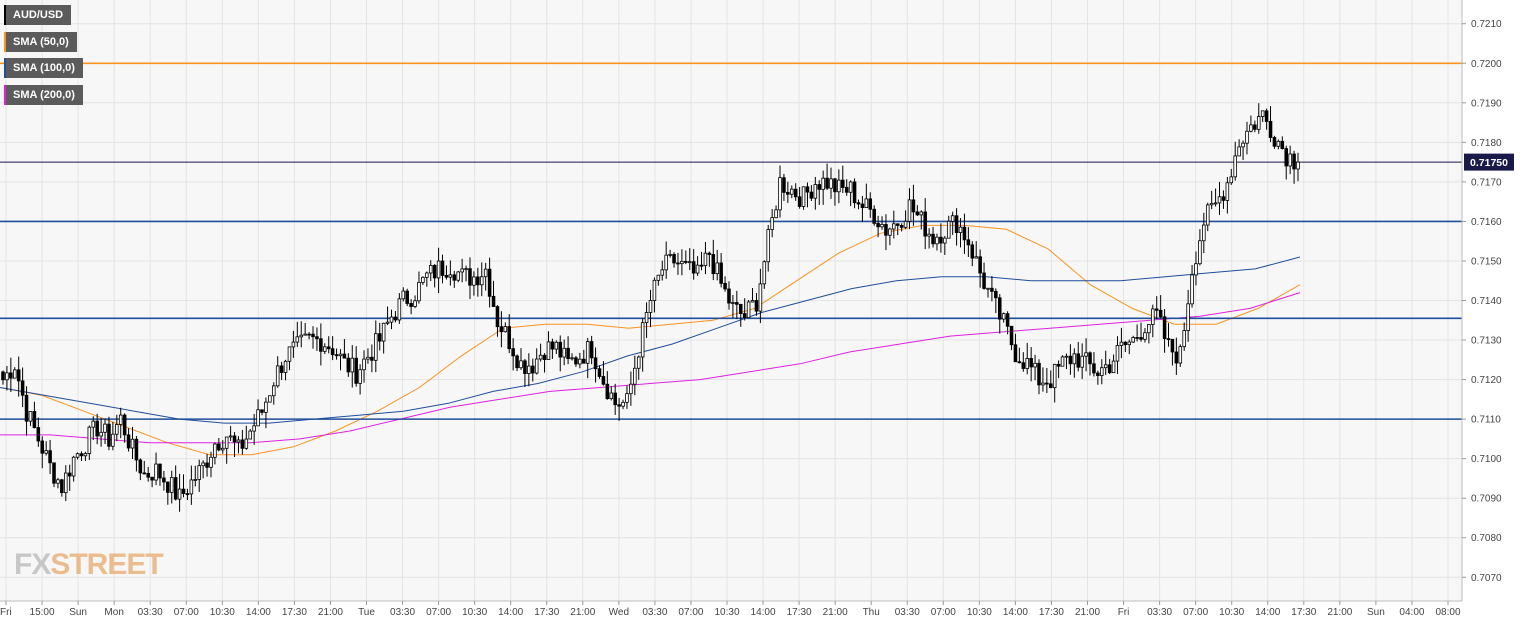  I want to click on logo-fx: FX, so click(32, 564).